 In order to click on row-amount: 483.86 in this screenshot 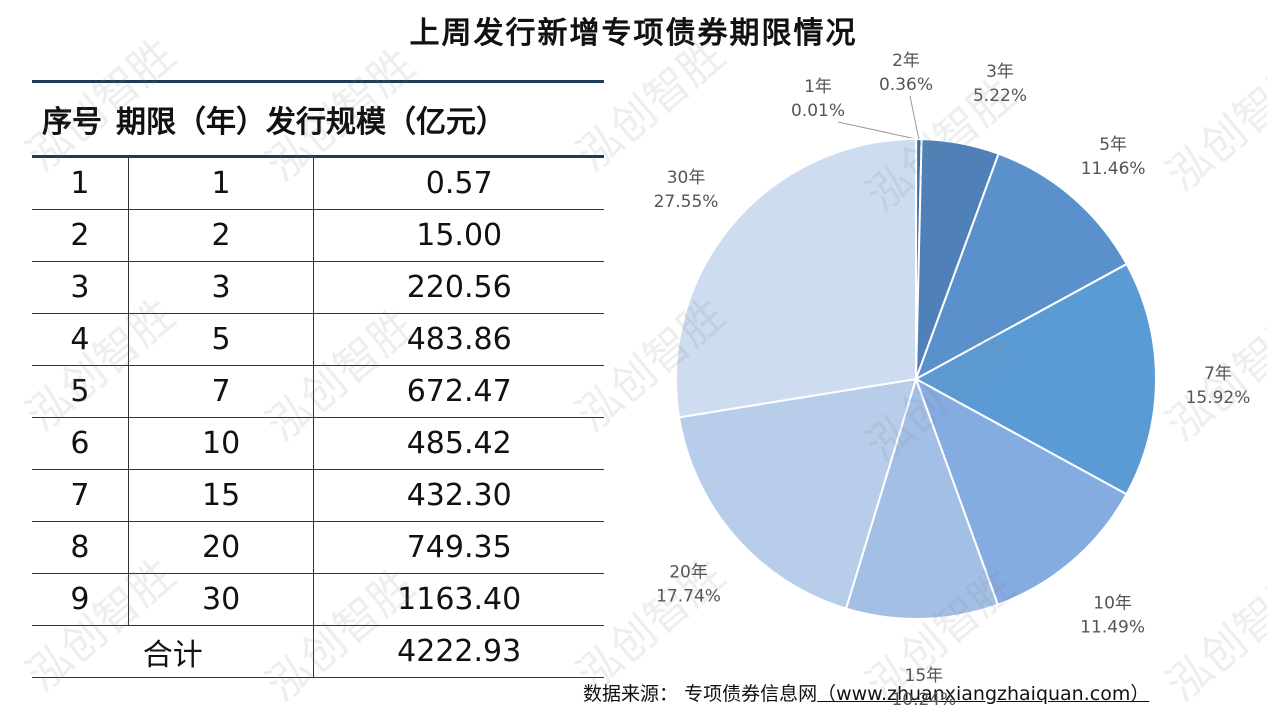, I will do `click(458, 339)`.